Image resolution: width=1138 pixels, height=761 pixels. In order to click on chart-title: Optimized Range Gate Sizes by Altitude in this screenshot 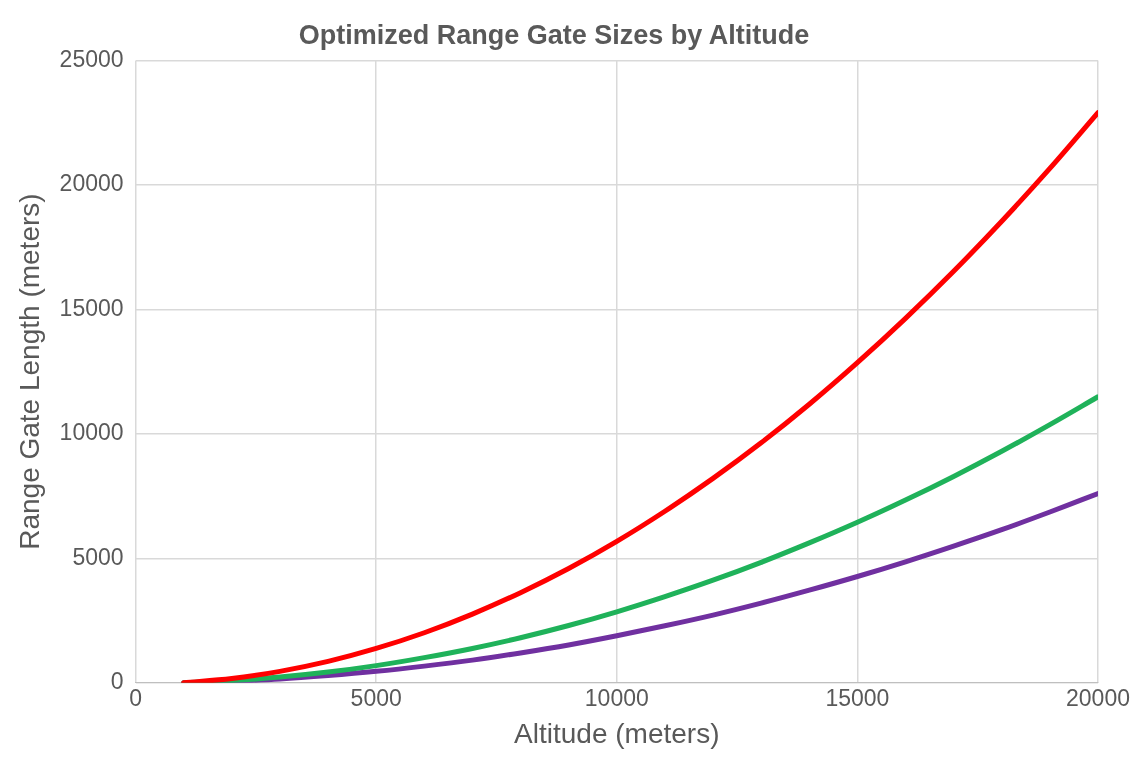, I will do `click(554, 34)`.